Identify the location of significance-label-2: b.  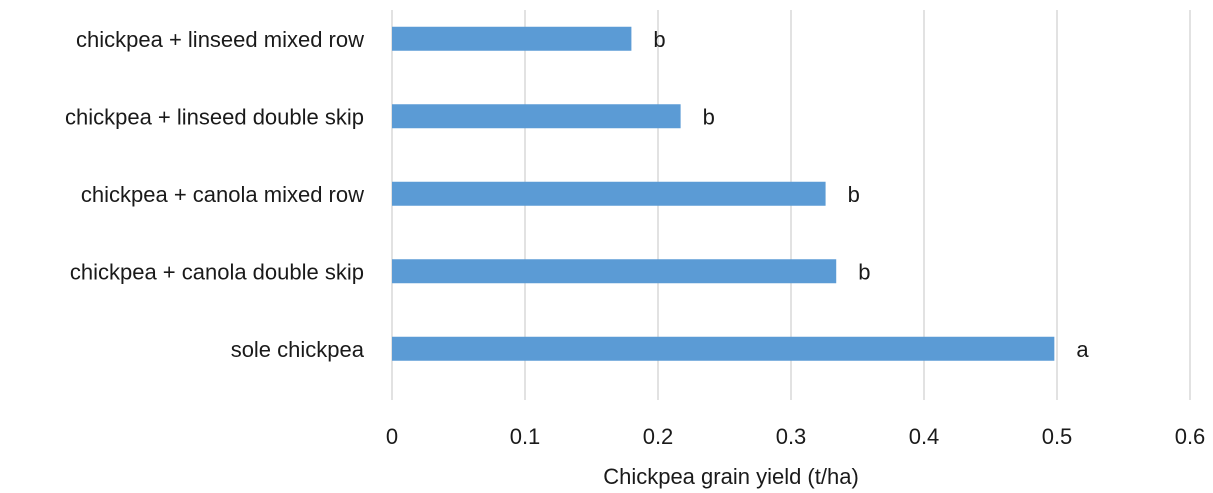
(854, 194).